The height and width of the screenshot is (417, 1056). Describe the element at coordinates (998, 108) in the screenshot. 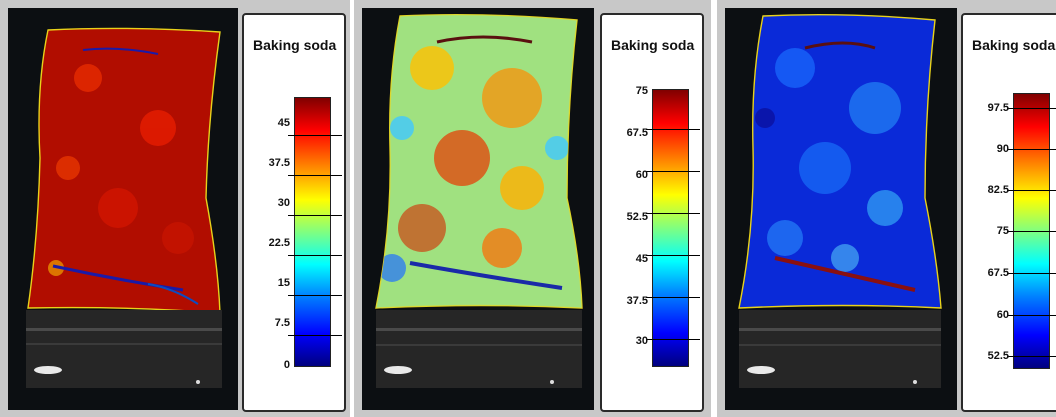

I see `tick-label: 97.5` at that location.